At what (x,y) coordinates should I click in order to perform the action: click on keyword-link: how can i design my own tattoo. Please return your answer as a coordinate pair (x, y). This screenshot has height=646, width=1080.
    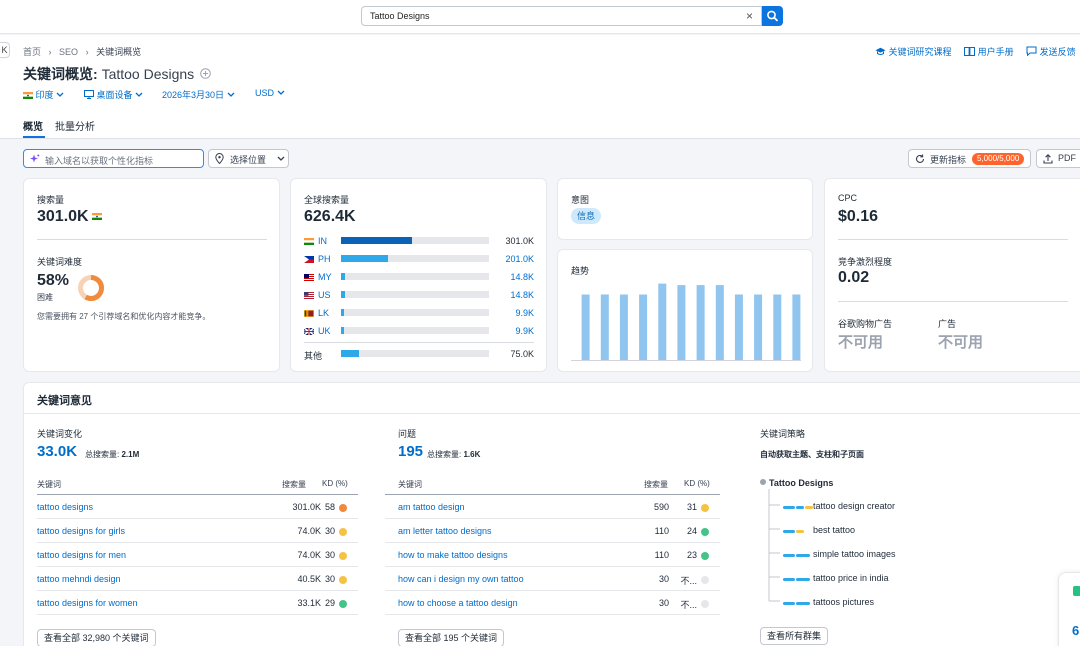
    Looking at the image, I should click on (461, 579).